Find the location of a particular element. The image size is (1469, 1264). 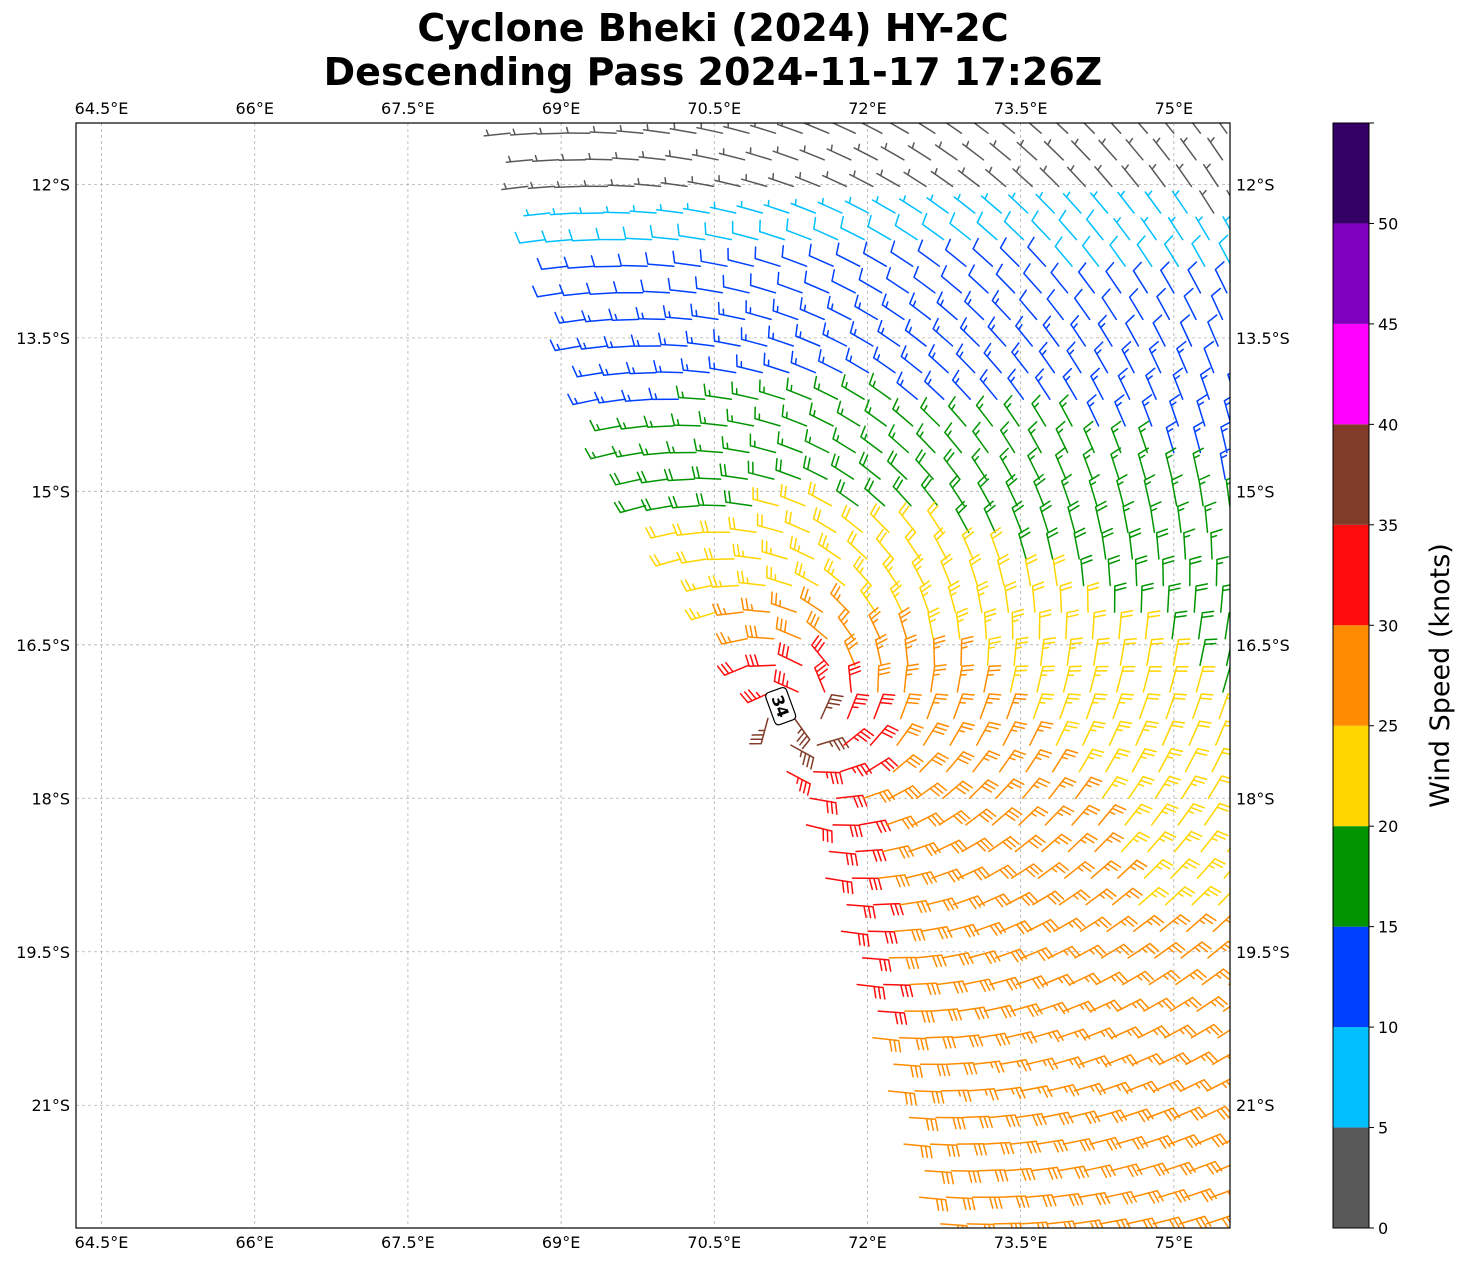

lon-tick-label-top: 72°E is located at coordinates (867, 108).